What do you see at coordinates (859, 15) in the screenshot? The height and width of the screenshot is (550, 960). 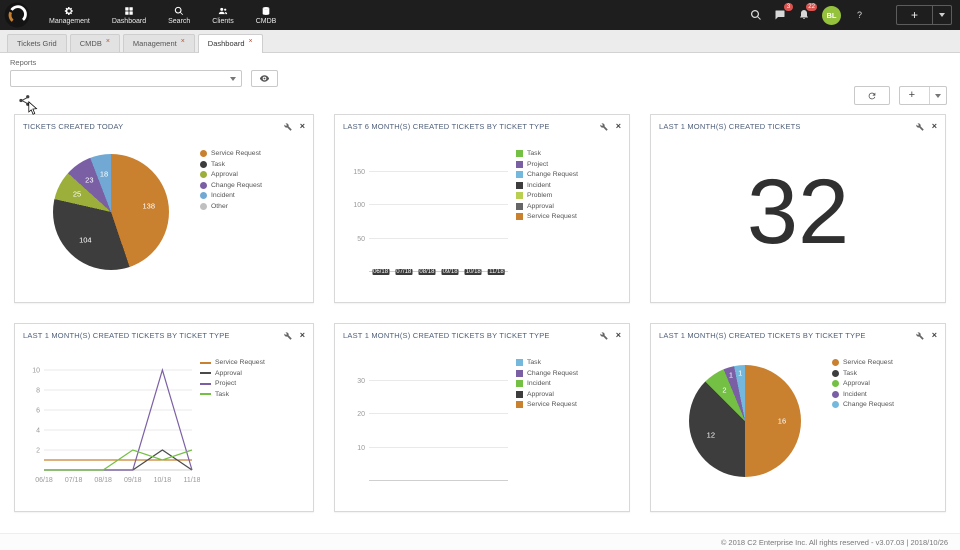 I see `help-icon: ?` at bounding box center [859, 15].